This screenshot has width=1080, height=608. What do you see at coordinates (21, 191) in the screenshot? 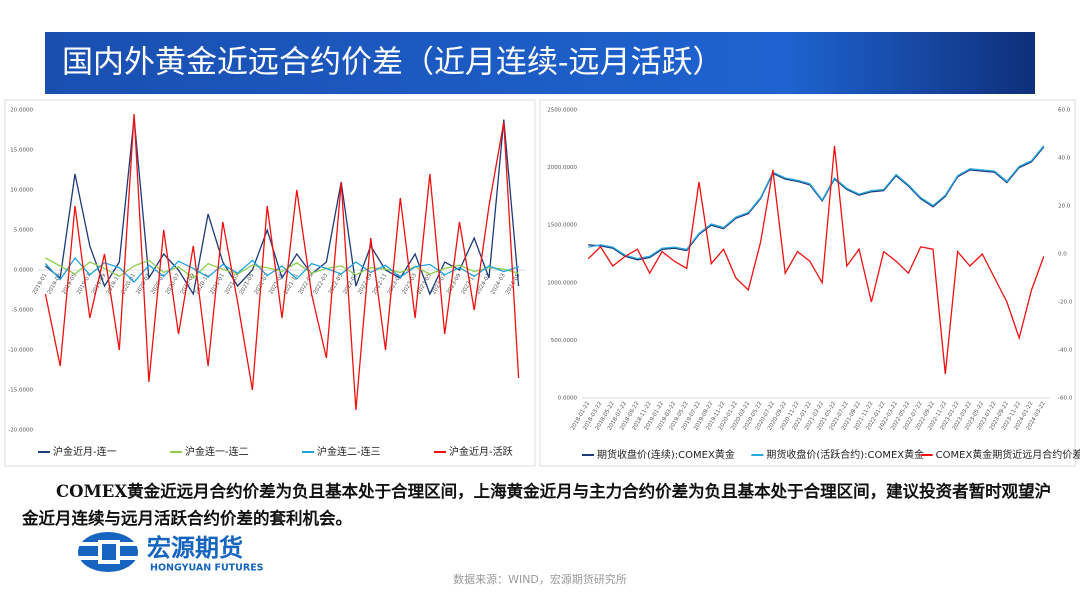
I see `y-tick-label: 10.0000` at bounding box center [21, 191].